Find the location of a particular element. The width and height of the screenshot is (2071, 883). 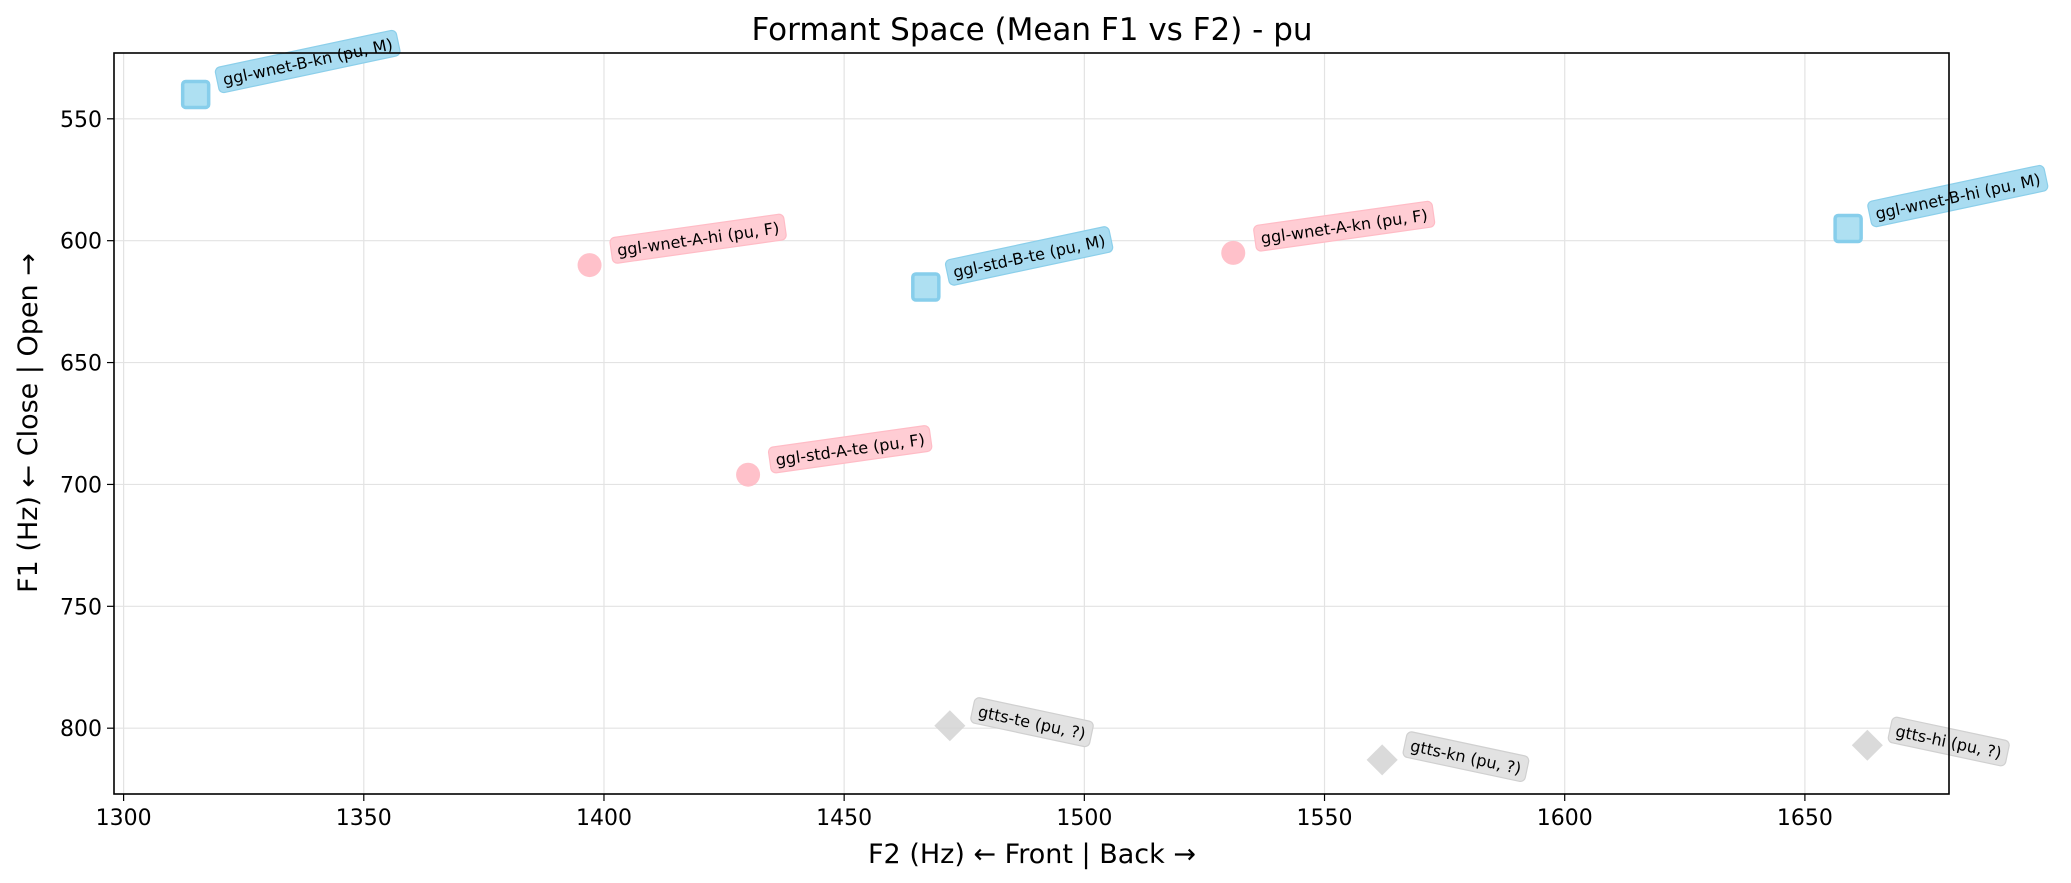

y-tick-label: 750 is located at coordinates (81, 607).